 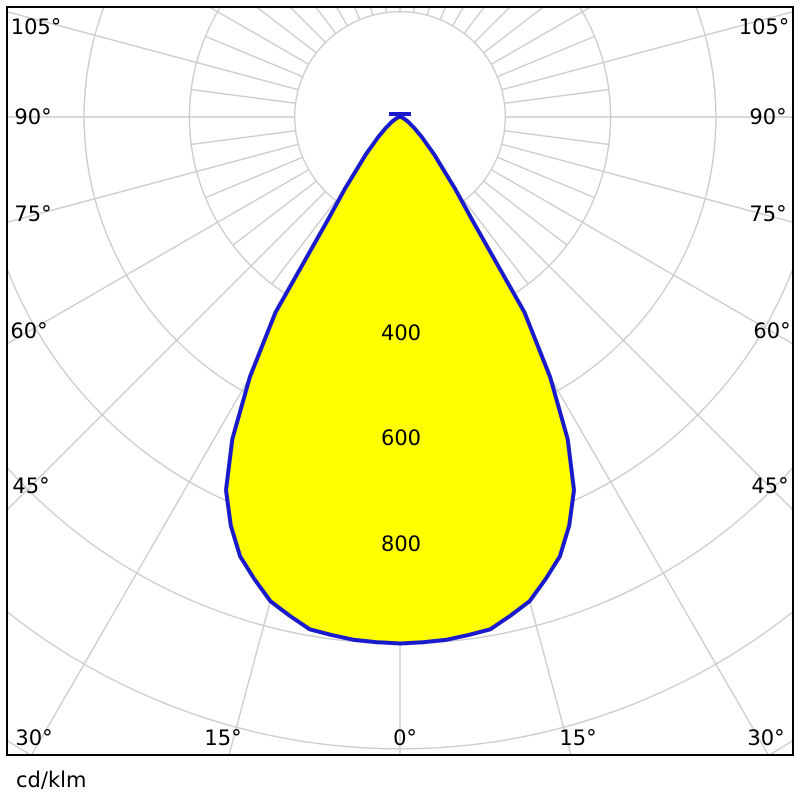 What do you see at coordinates (33, 738) in the screenshot?
I see `angle-label-bottom-30L: 30°` at bounding box center [33, 738].